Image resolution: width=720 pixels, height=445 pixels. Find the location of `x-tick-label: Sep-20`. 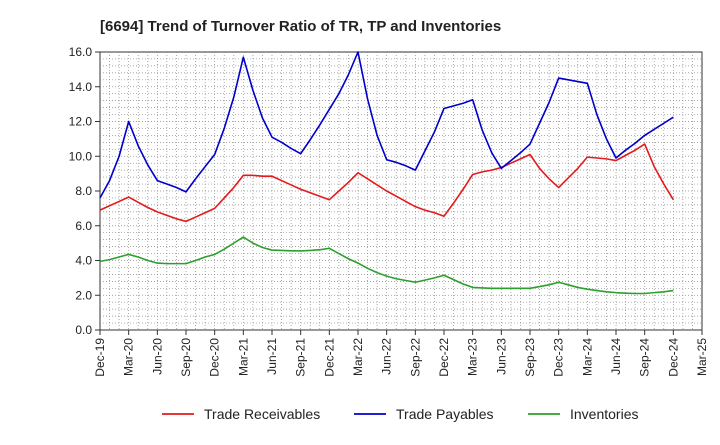

x-tick-label: Sep-20 is located at coordinates (186, 357).